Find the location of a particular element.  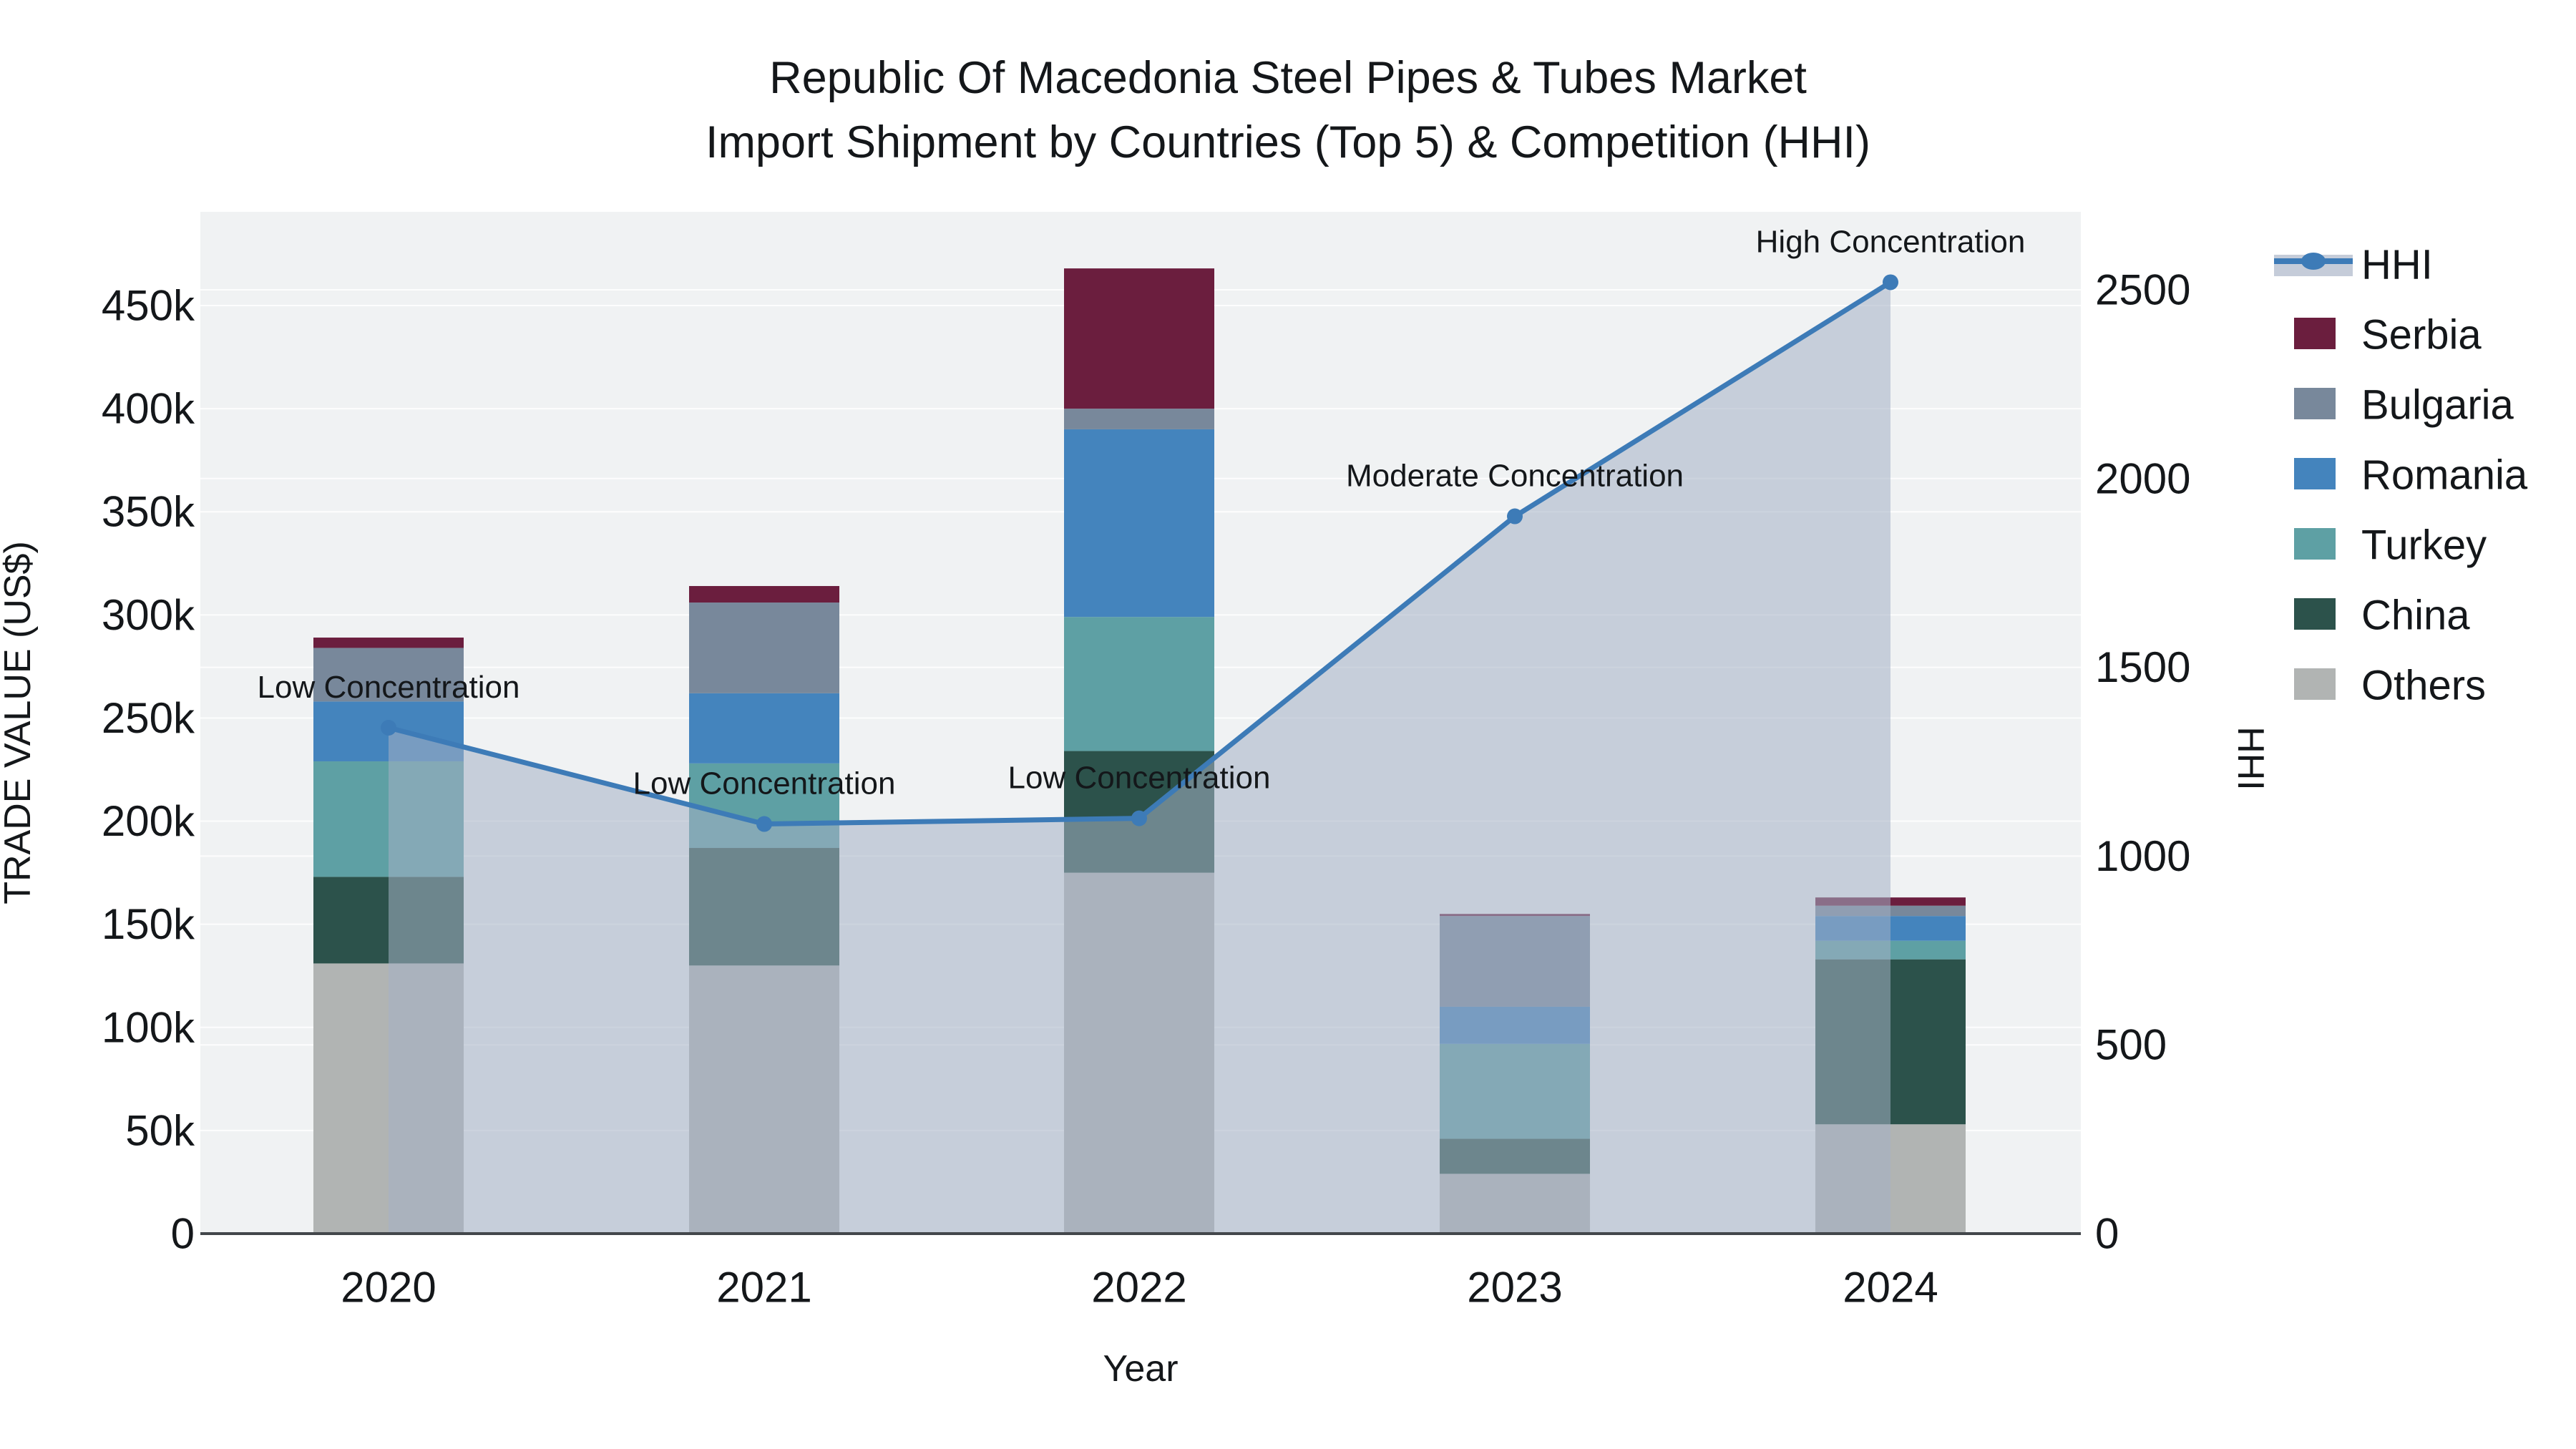

hhi-marker-2024 is located at coordinates (1890, 282).